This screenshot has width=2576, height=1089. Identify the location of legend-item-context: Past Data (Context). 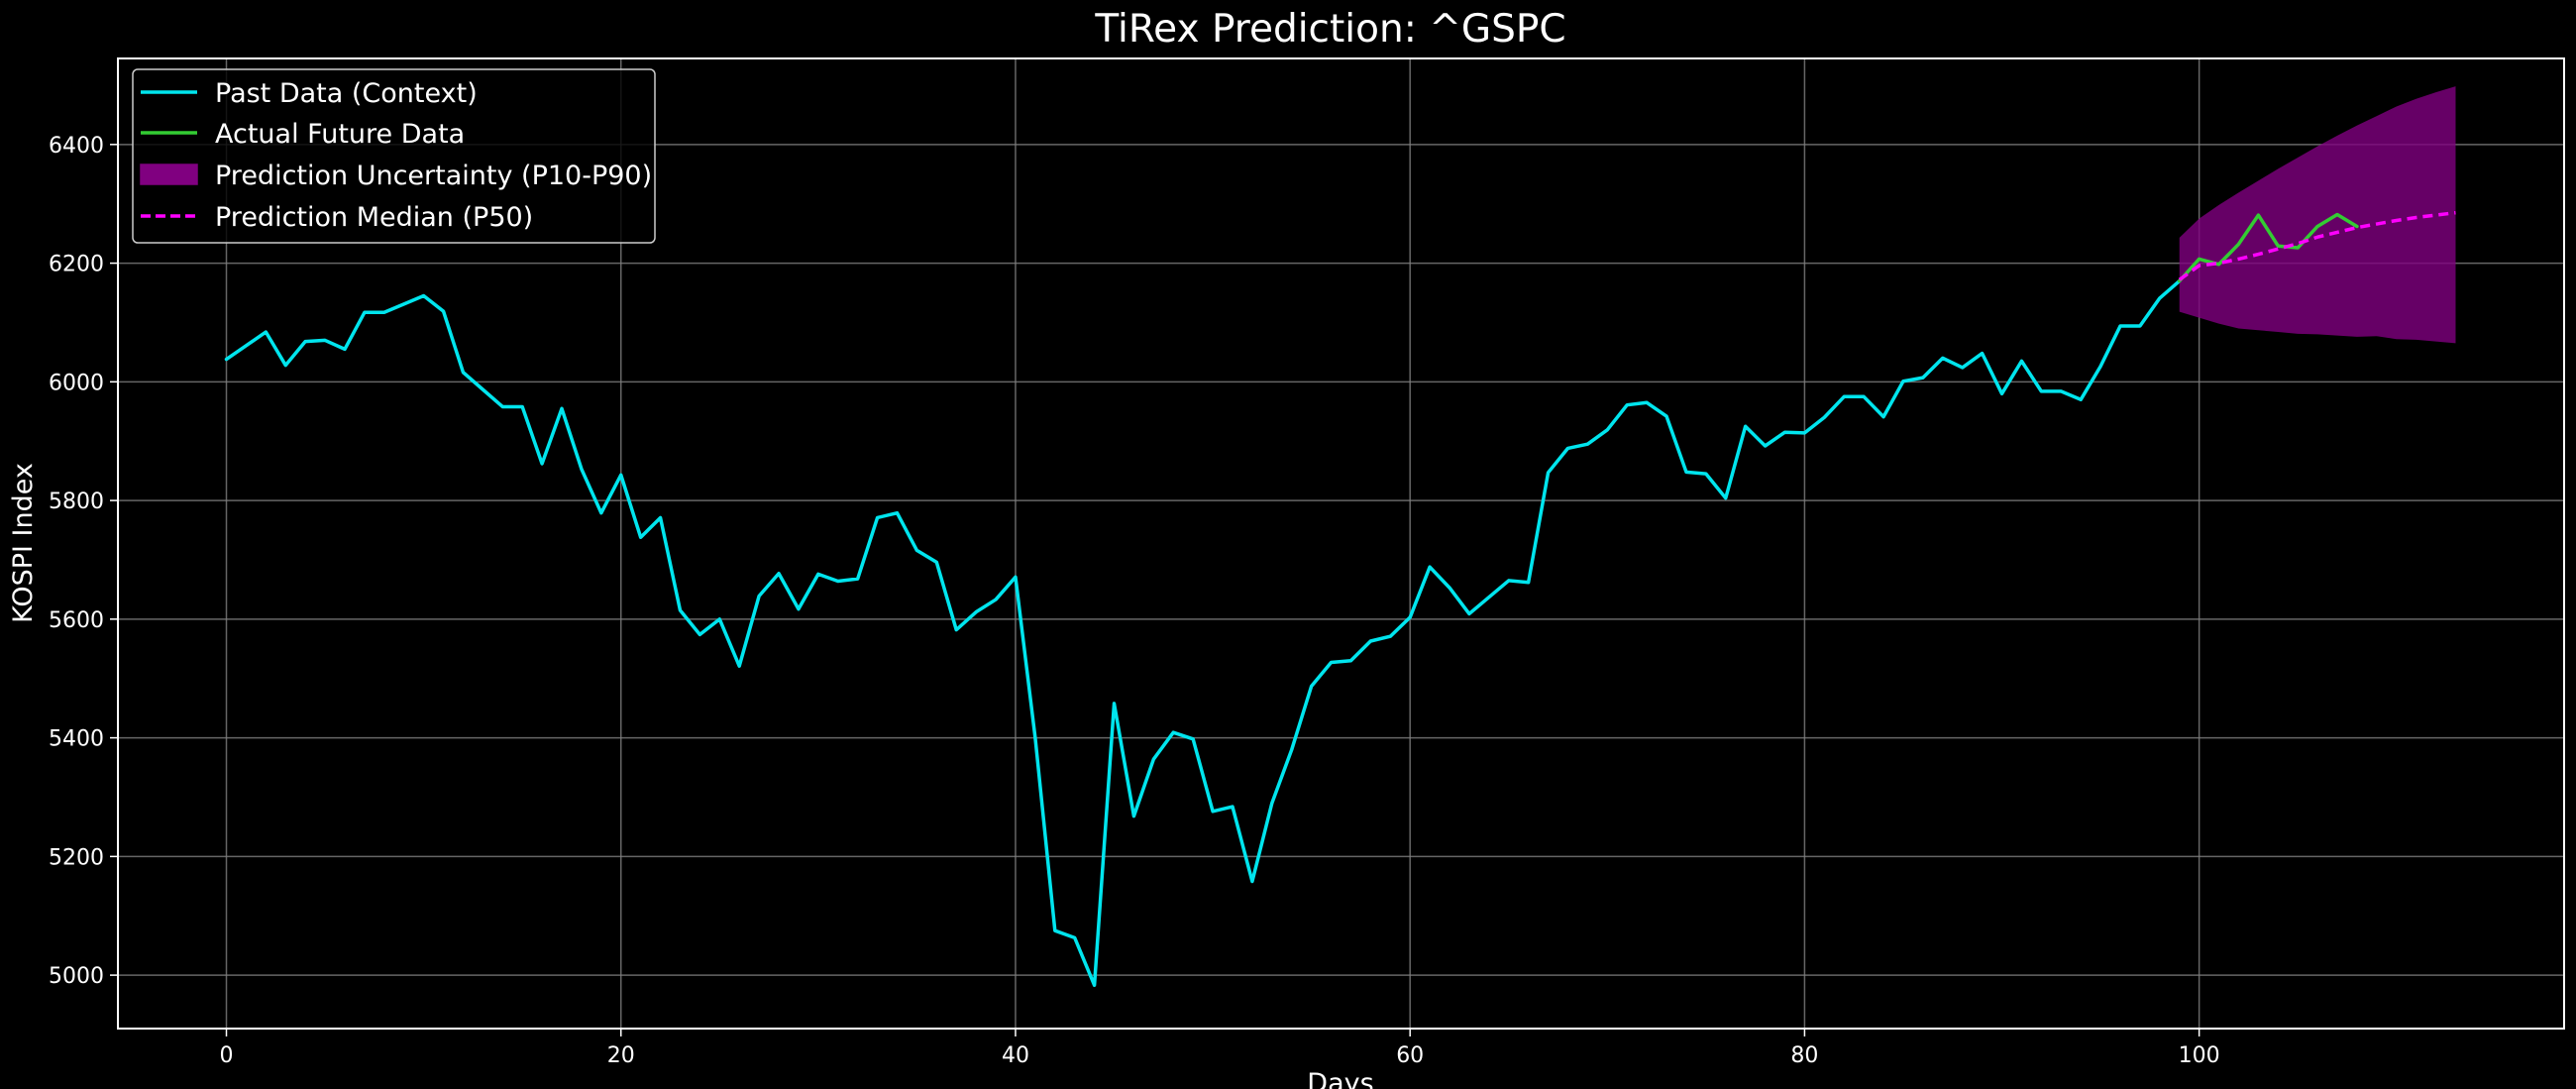
(309, 93).